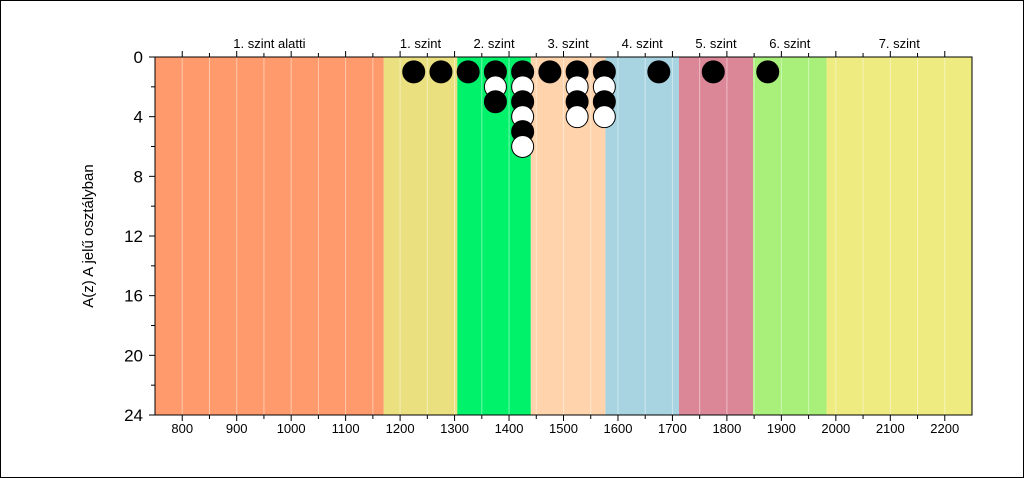 This screenshot has width=1024, height=478. Describe the element at coordinates (133, 355) in the screenshot. I see `y-tick-label: 20` at that location.